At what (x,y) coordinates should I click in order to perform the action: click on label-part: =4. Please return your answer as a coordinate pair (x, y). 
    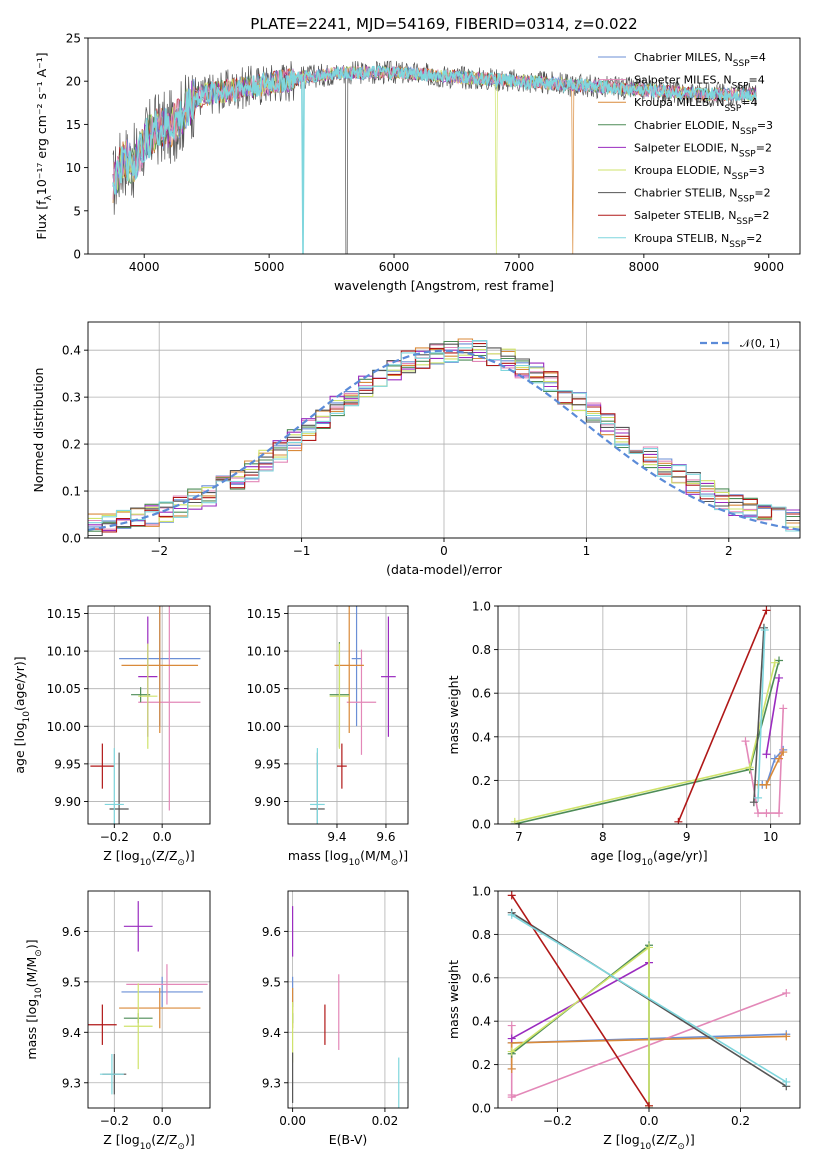
    Looking at the image, I should click on (749, 102).